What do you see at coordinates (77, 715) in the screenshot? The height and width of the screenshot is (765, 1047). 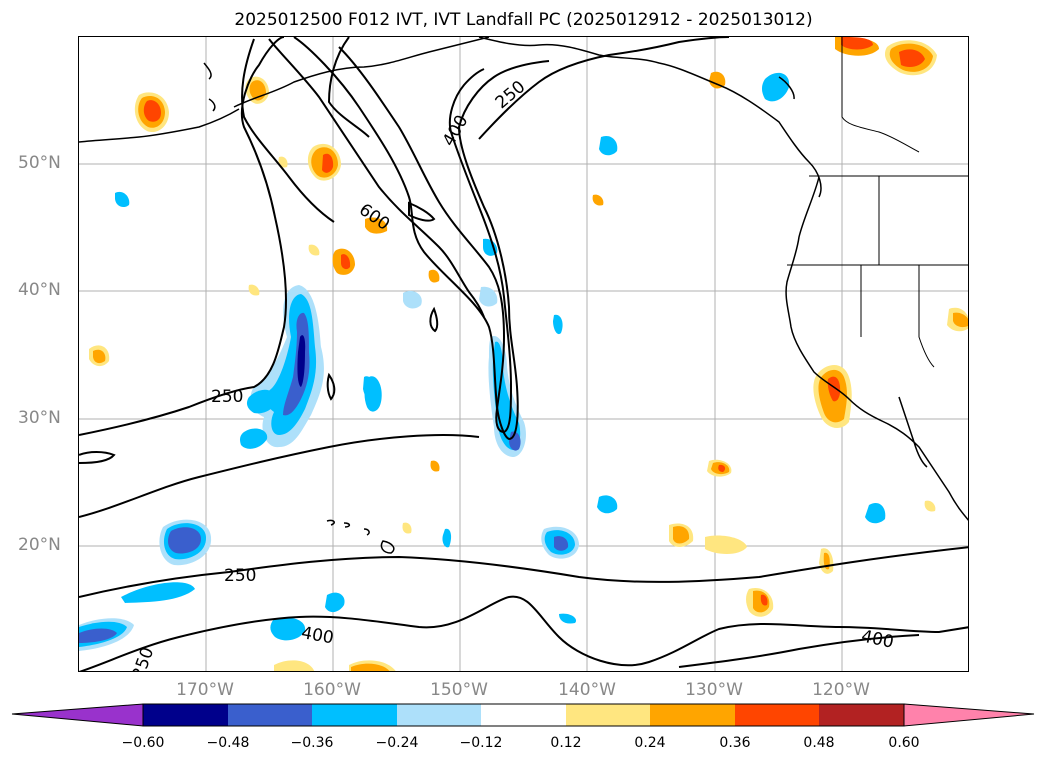 I see `colorbar-extend-low` at bounding box center [77, 715].